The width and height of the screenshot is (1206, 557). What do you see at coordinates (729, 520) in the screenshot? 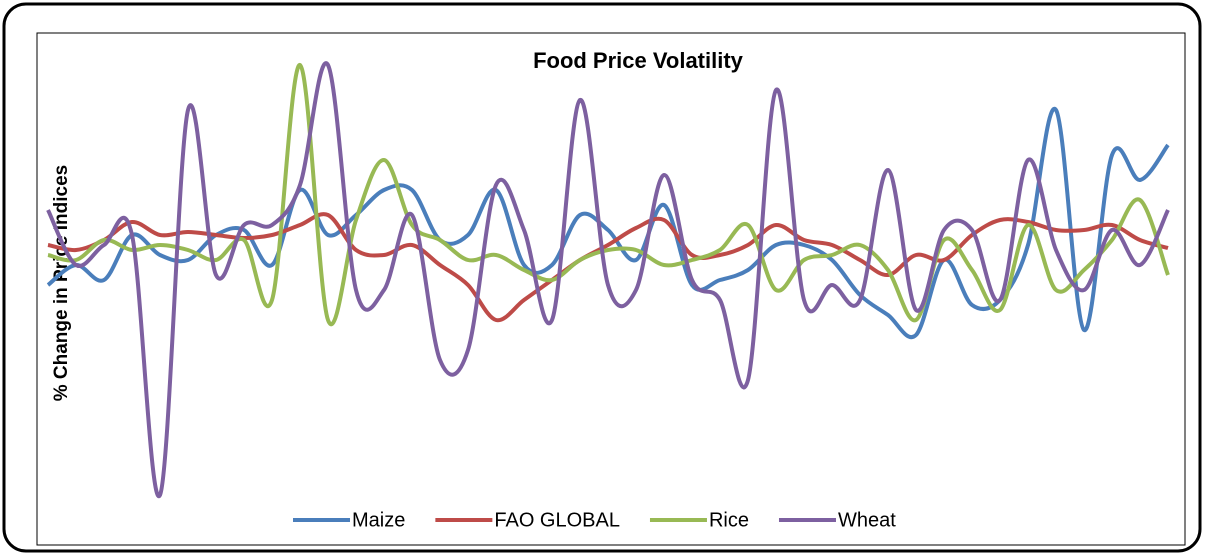
I see `legend-label: Rice` at bounding box center [729, 520].